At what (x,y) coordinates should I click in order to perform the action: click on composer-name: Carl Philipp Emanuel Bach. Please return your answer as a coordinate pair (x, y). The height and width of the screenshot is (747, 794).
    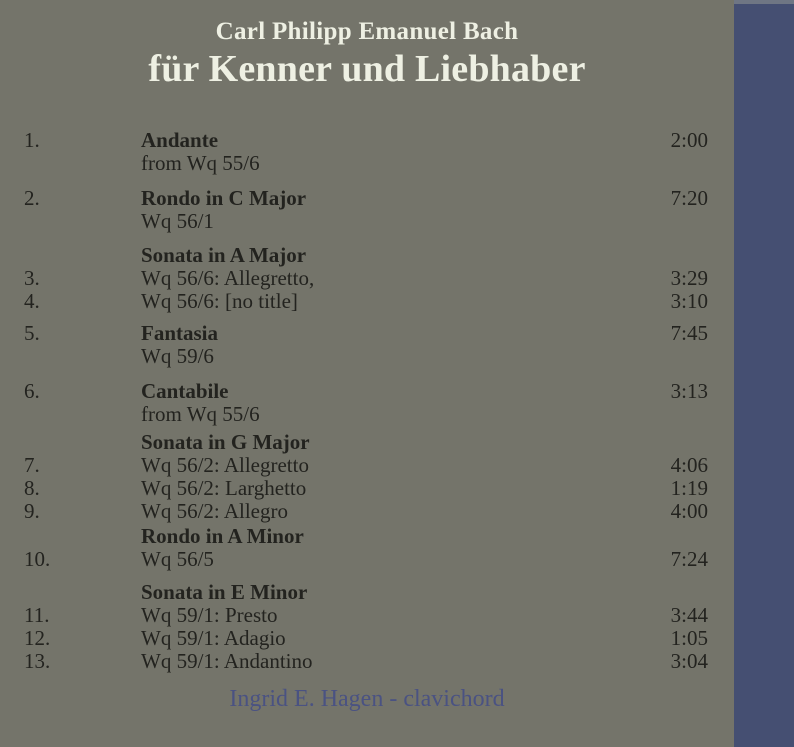
    Looking at the image, I should click on (367, 31).